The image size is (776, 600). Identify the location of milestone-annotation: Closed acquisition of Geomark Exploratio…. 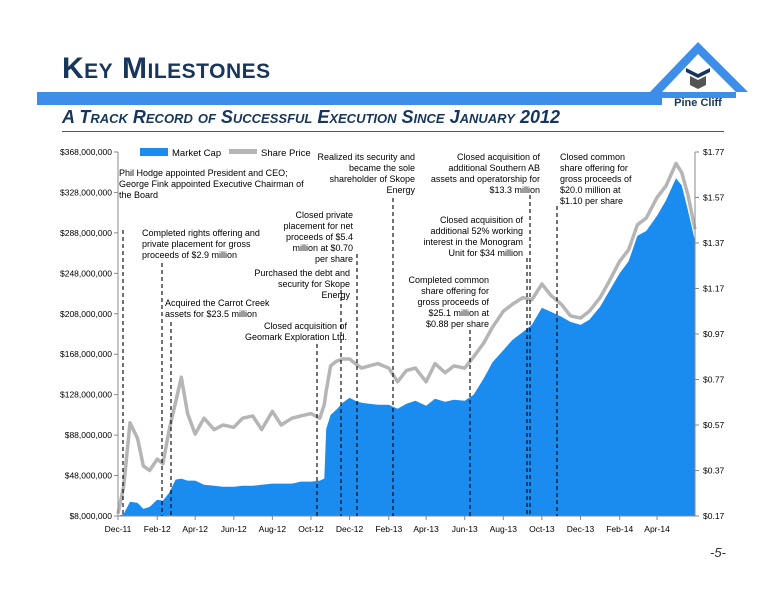
(295, 331).